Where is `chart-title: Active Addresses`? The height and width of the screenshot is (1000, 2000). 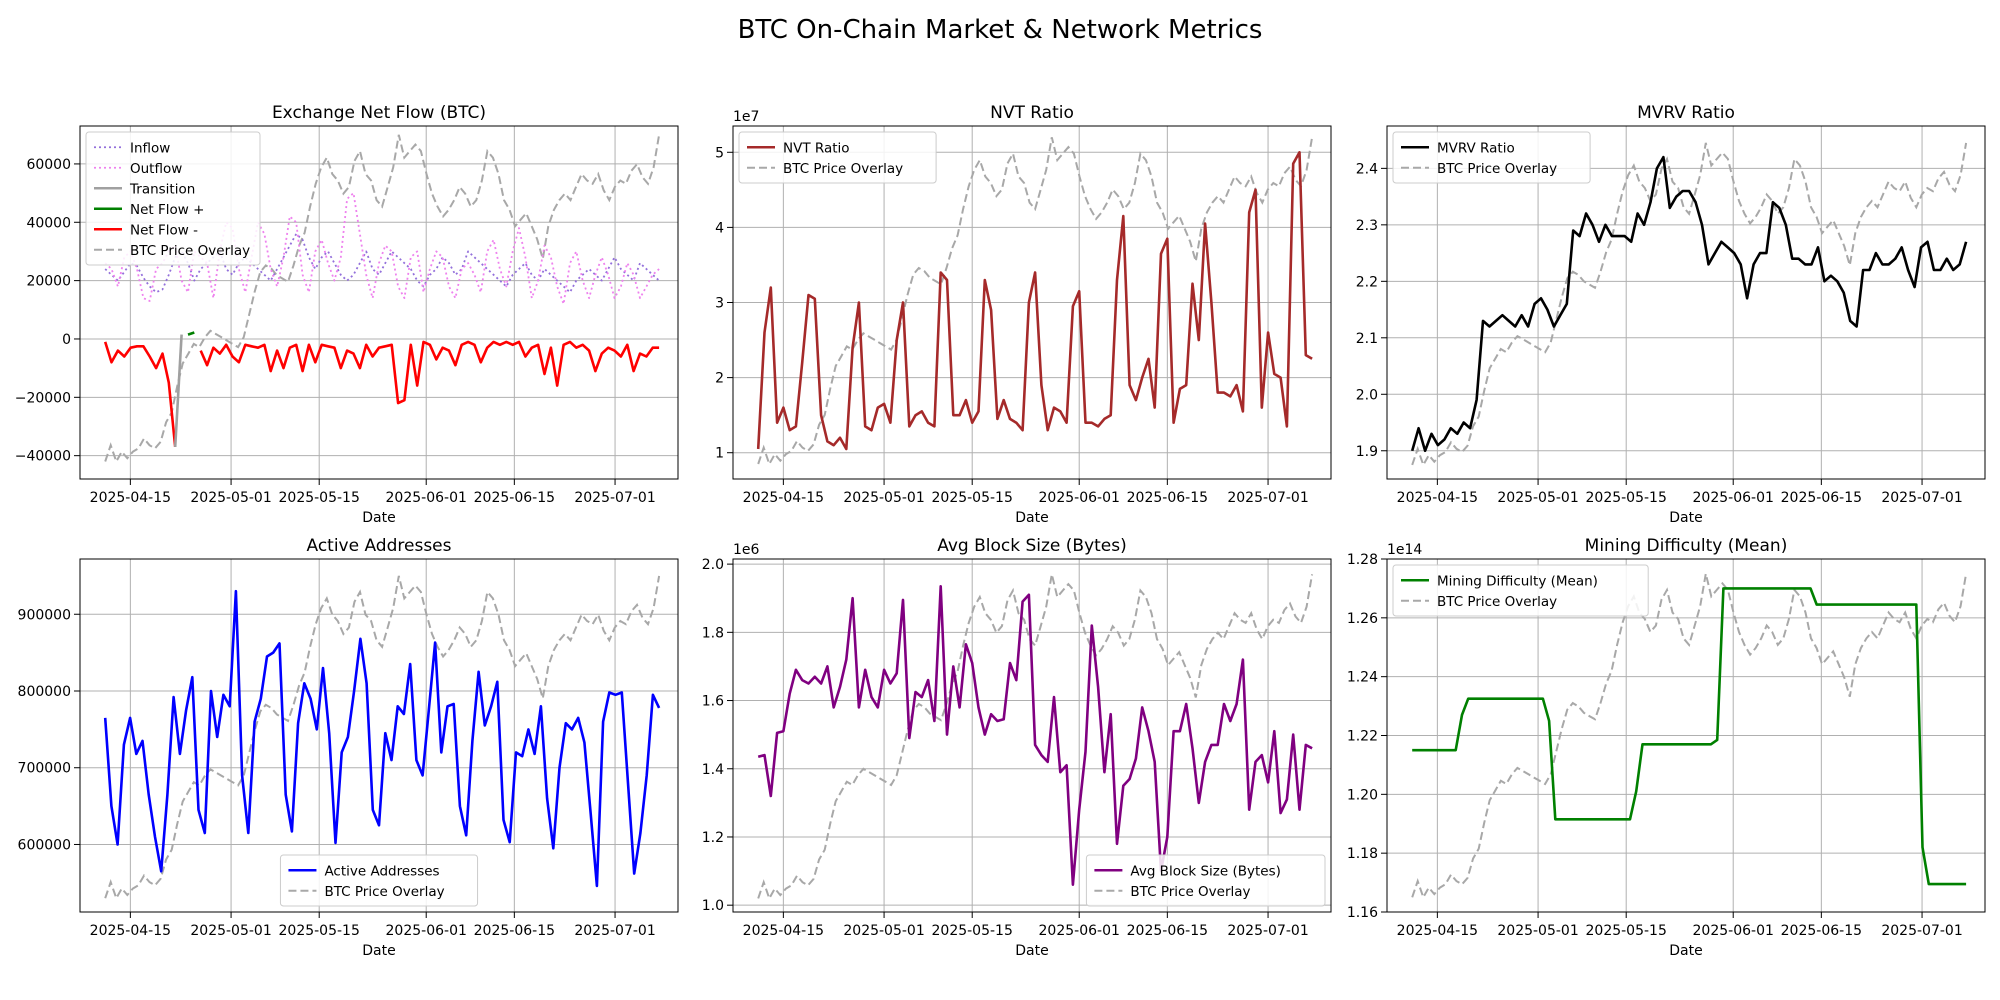 chart-title: Active Addresses is located at coordinates (378, 546).